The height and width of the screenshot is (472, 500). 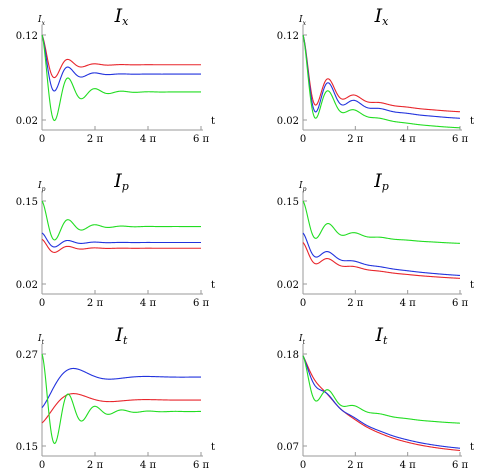 I want to click on y-axis-label-subscript: p, so click(x=44, y=189).